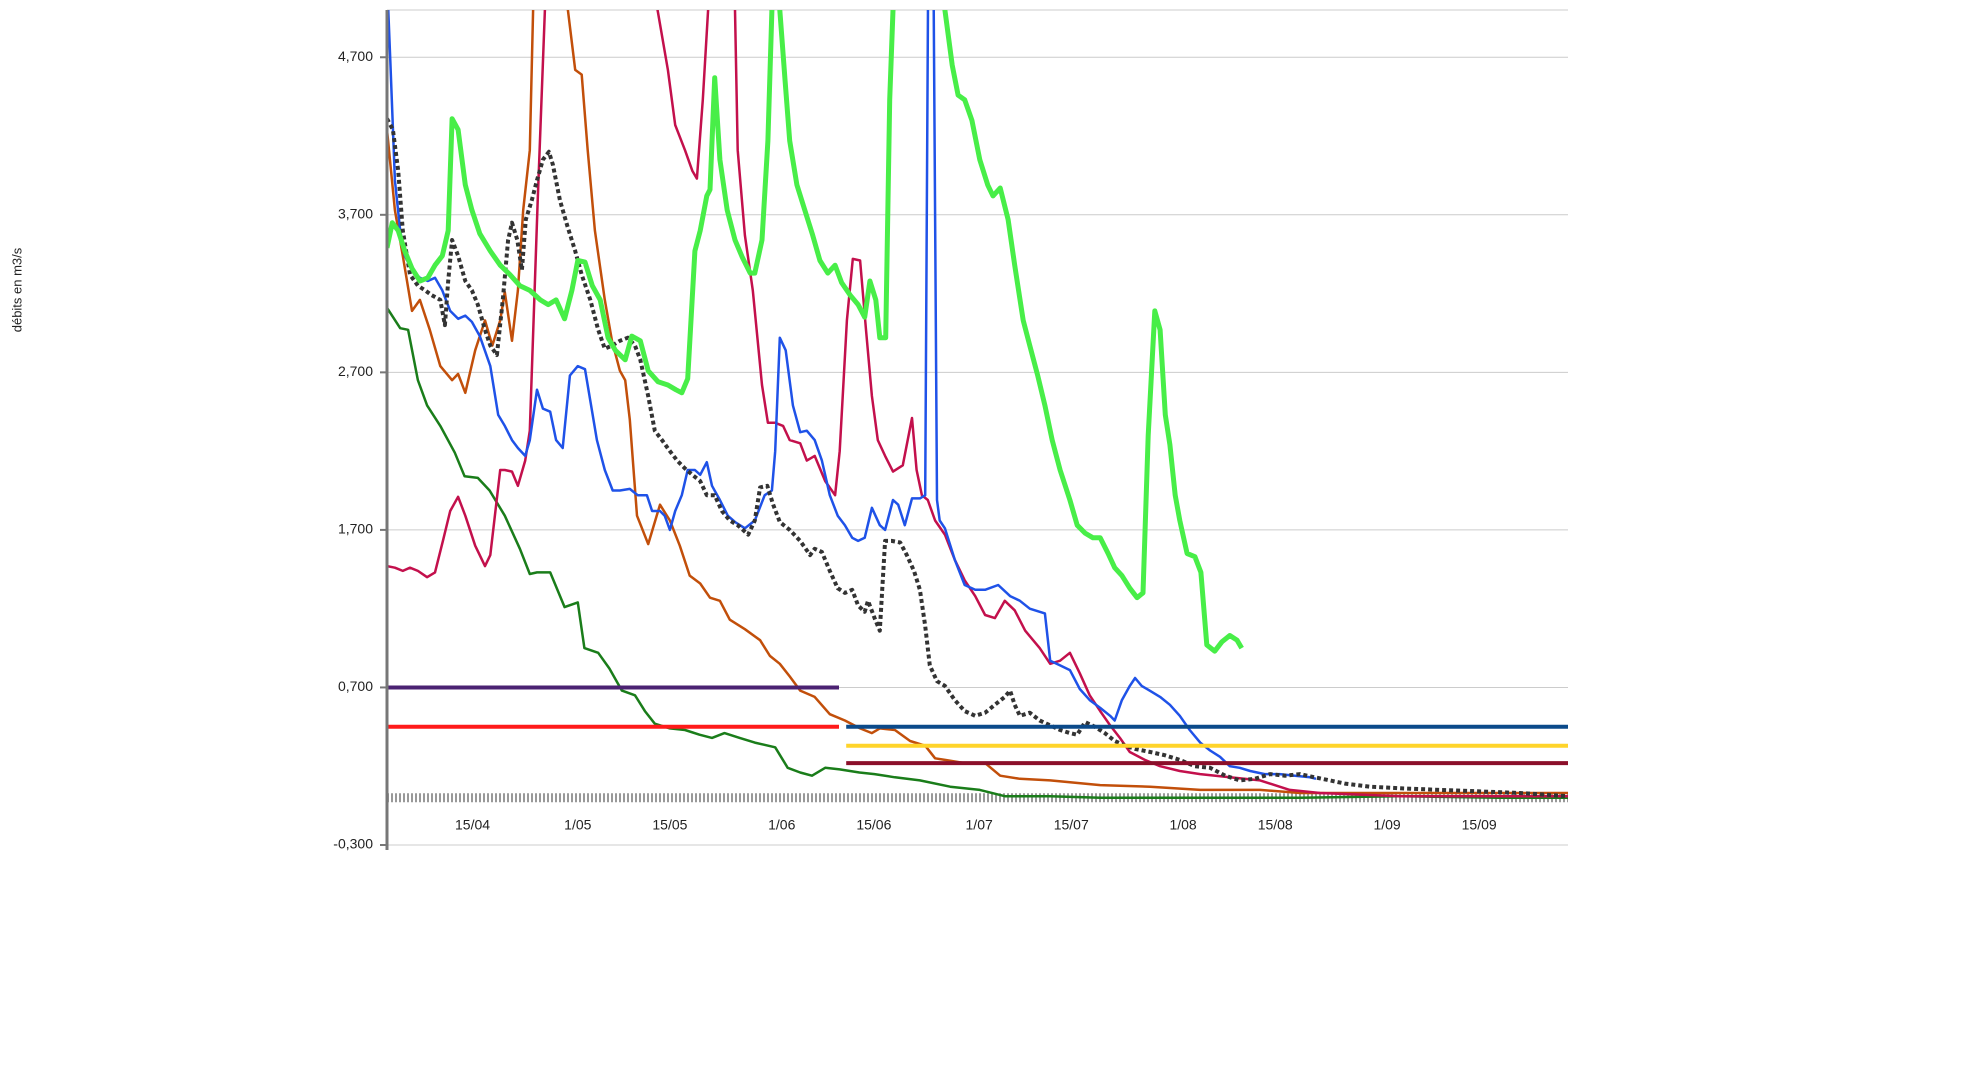  Describe the element at coordinates (1386, 825) in the screenshot. I see `x-tick-label: 1/09` at that location.